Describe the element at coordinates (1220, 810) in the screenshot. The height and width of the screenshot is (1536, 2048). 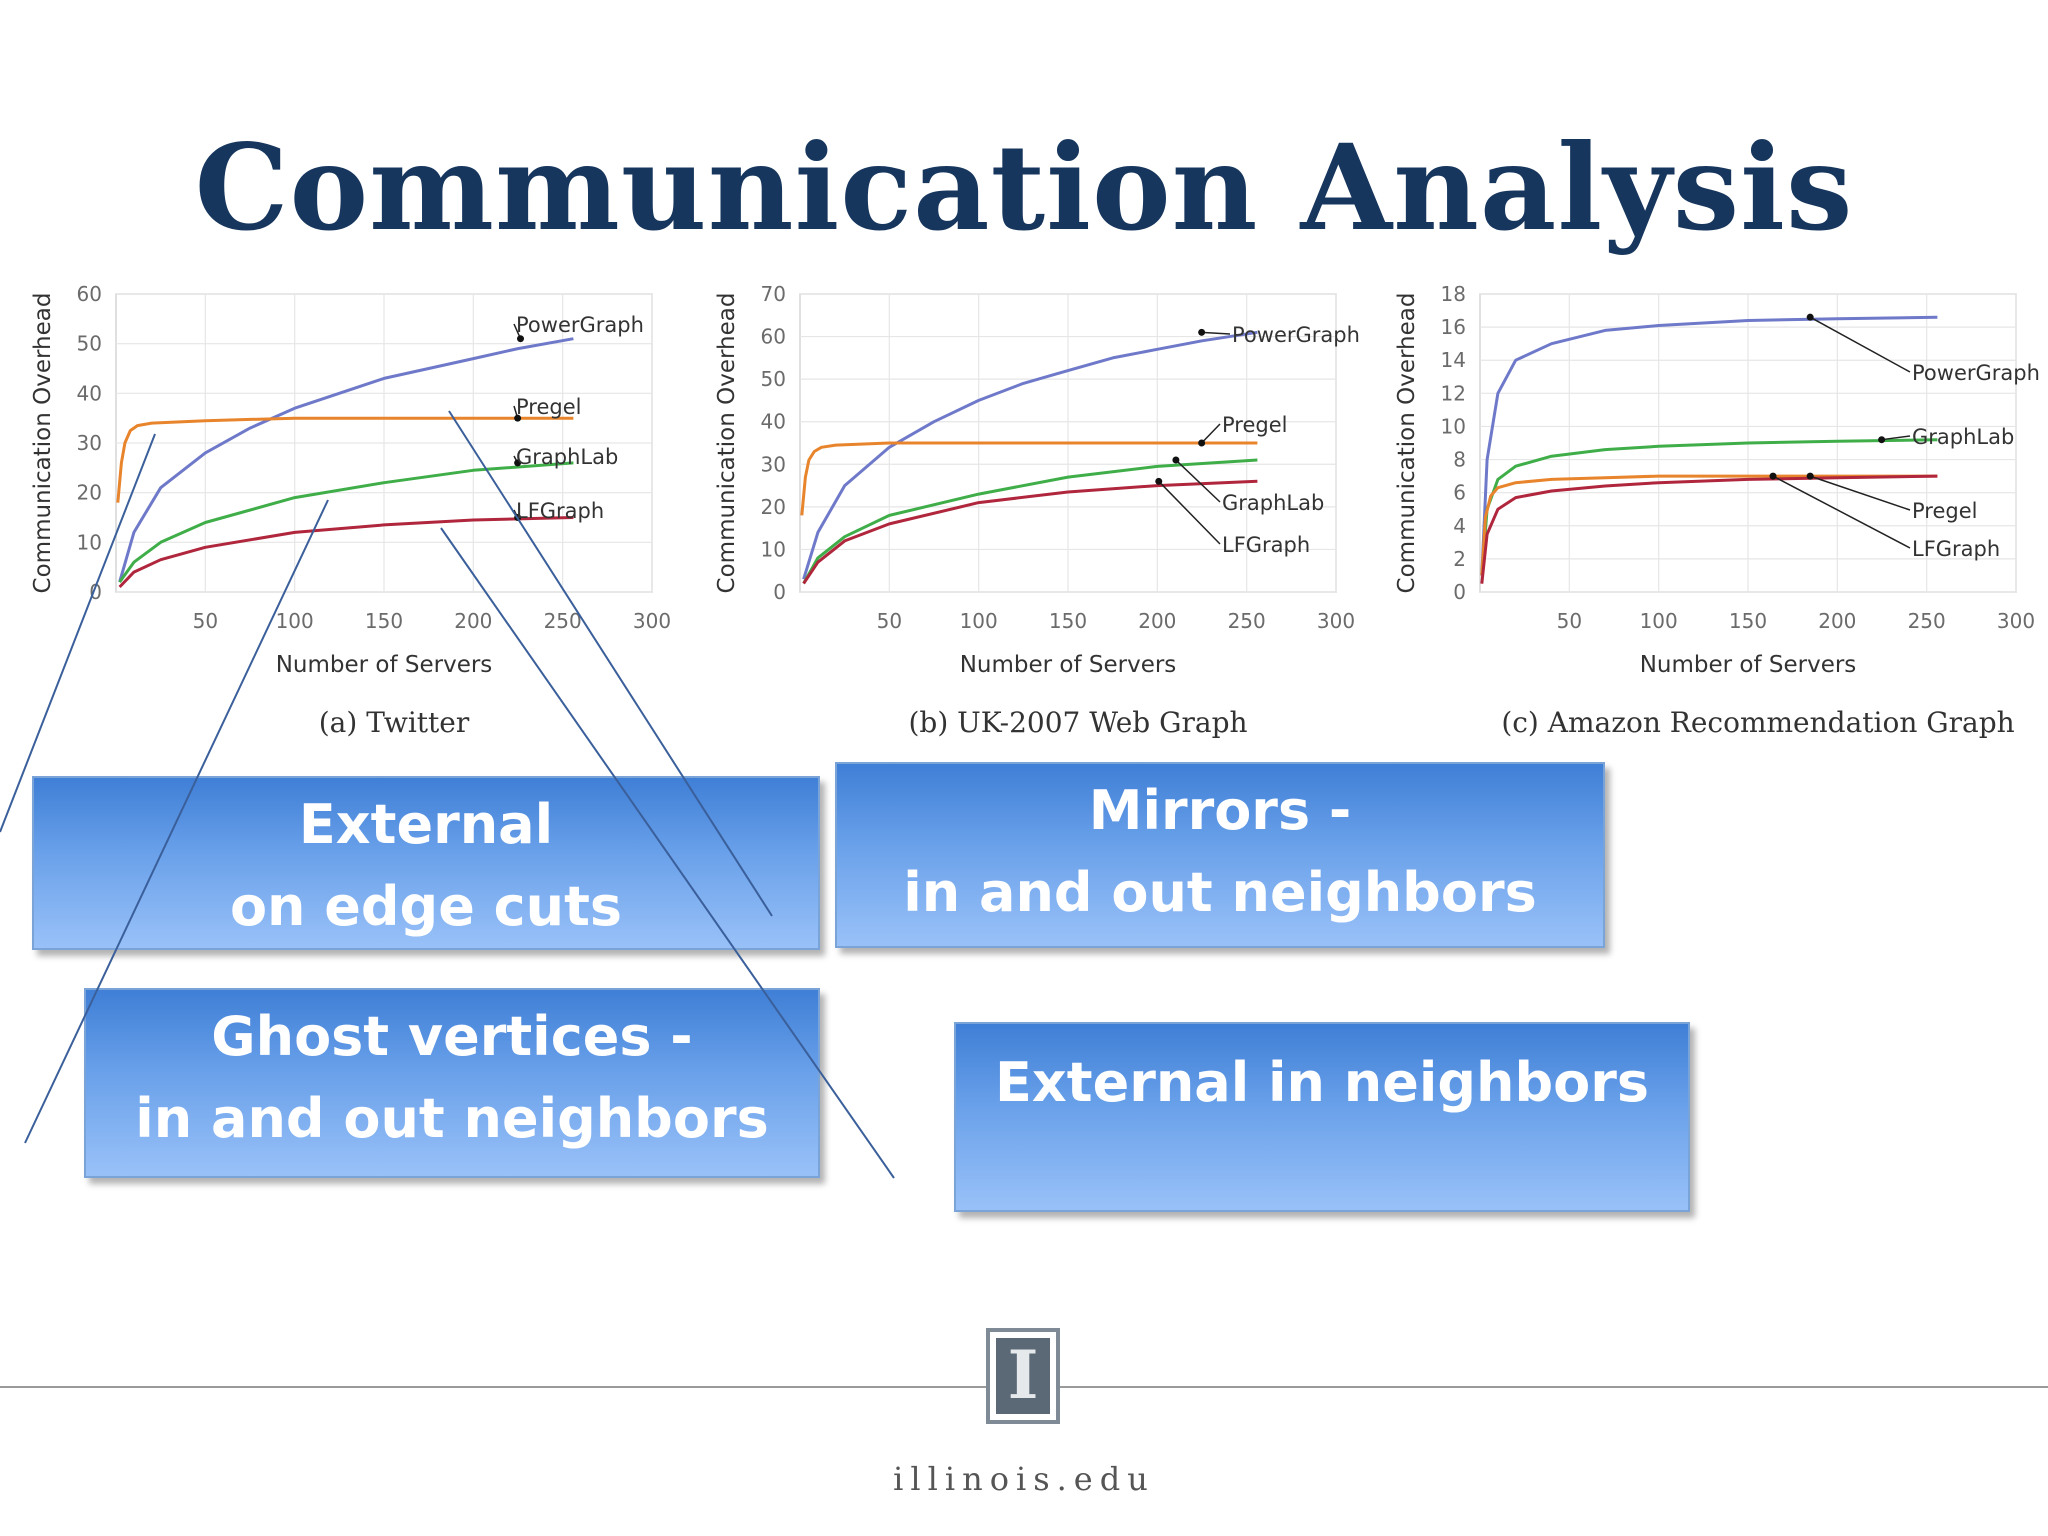
I see `callout-line: Mirrors -` at that location.